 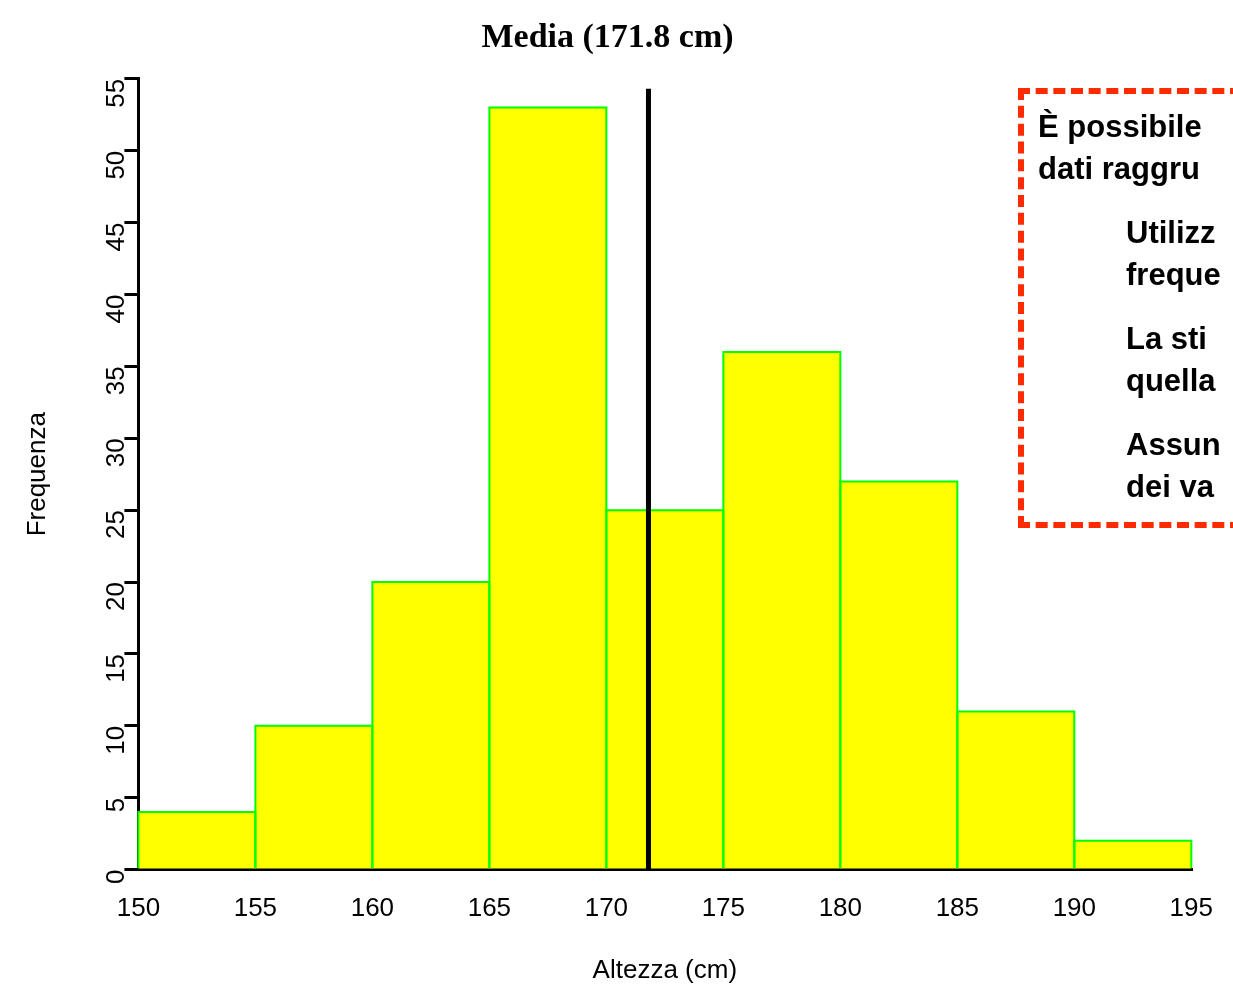 What do you see at coordinates (114, 309) in the screenshot?
I see `y-tick-label: 40` at bounding box center [114, 309].